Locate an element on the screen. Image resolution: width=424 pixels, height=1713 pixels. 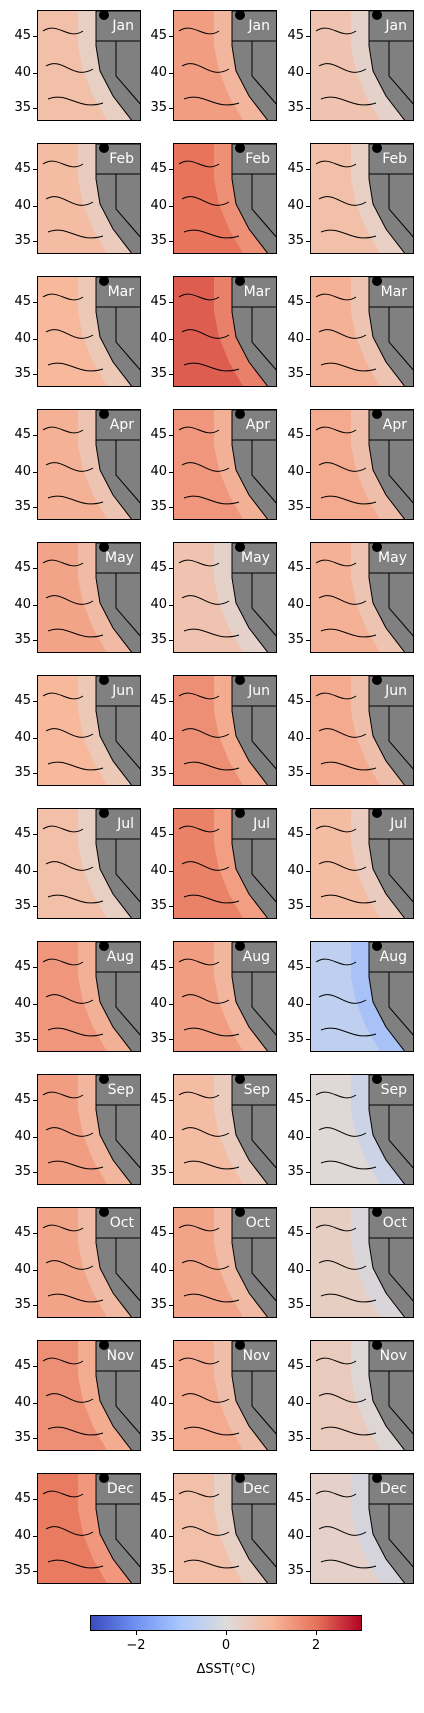
month-label: Oct is located at coordinates (394, 1223).